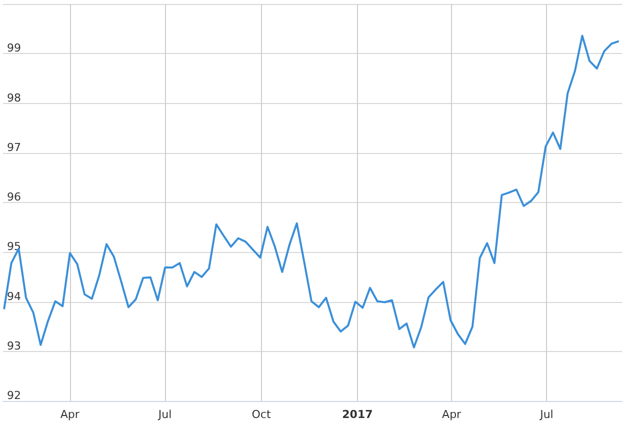 This screenshot has width=630, height=429. What do you see at coordinates (14, 97) in the screenshot?
I see `y-tick-label: 98` at bounding box center [14, 97].